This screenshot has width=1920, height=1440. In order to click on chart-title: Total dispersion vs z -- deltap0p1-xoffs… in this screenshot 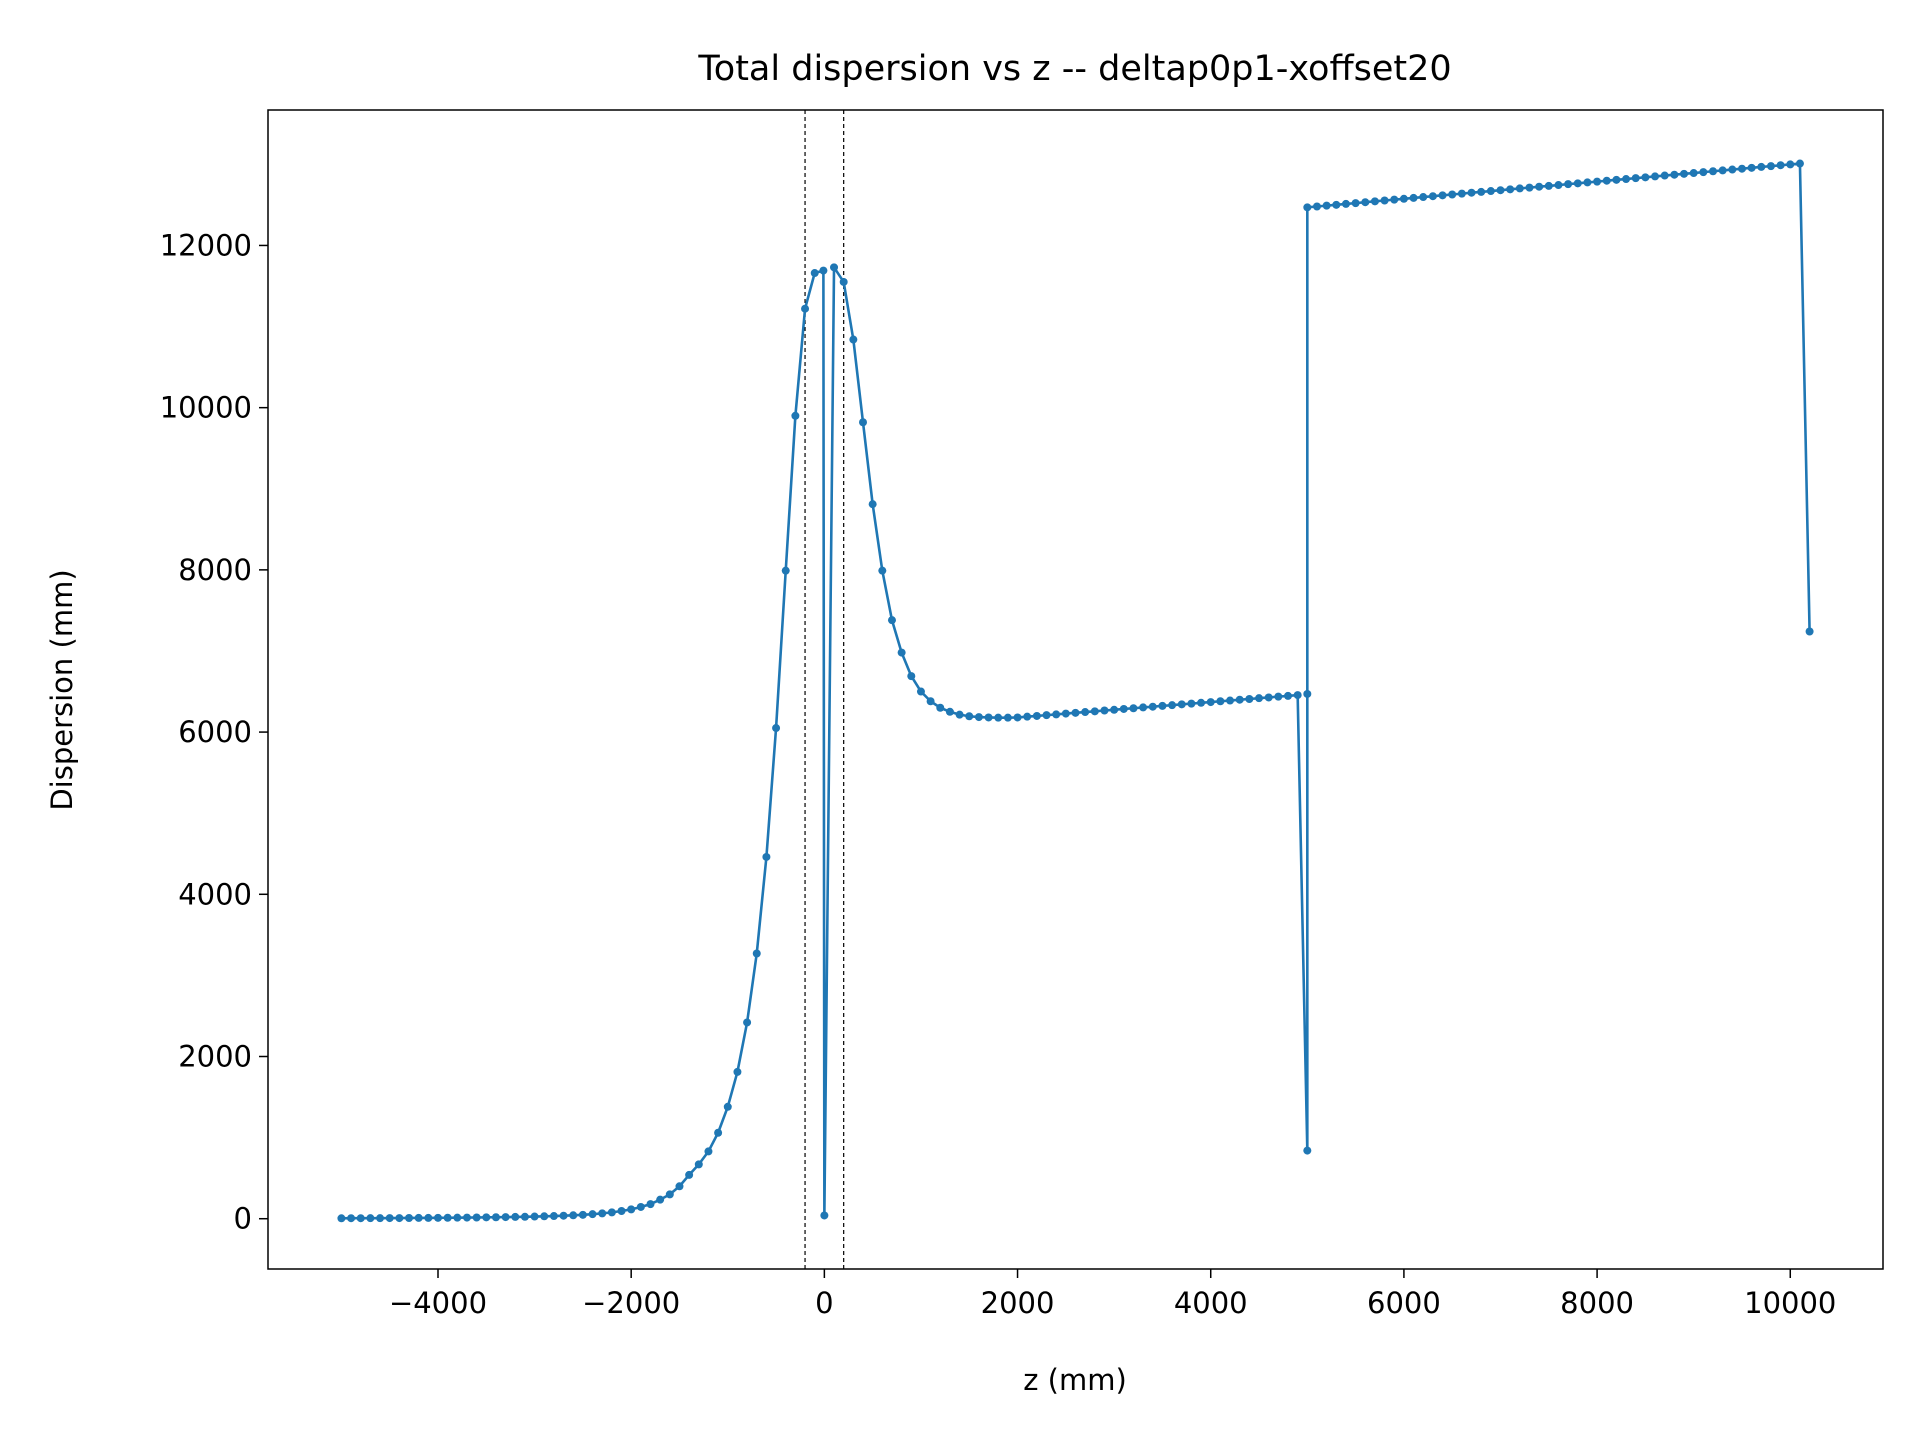, I will do `click(1074, 69)`.